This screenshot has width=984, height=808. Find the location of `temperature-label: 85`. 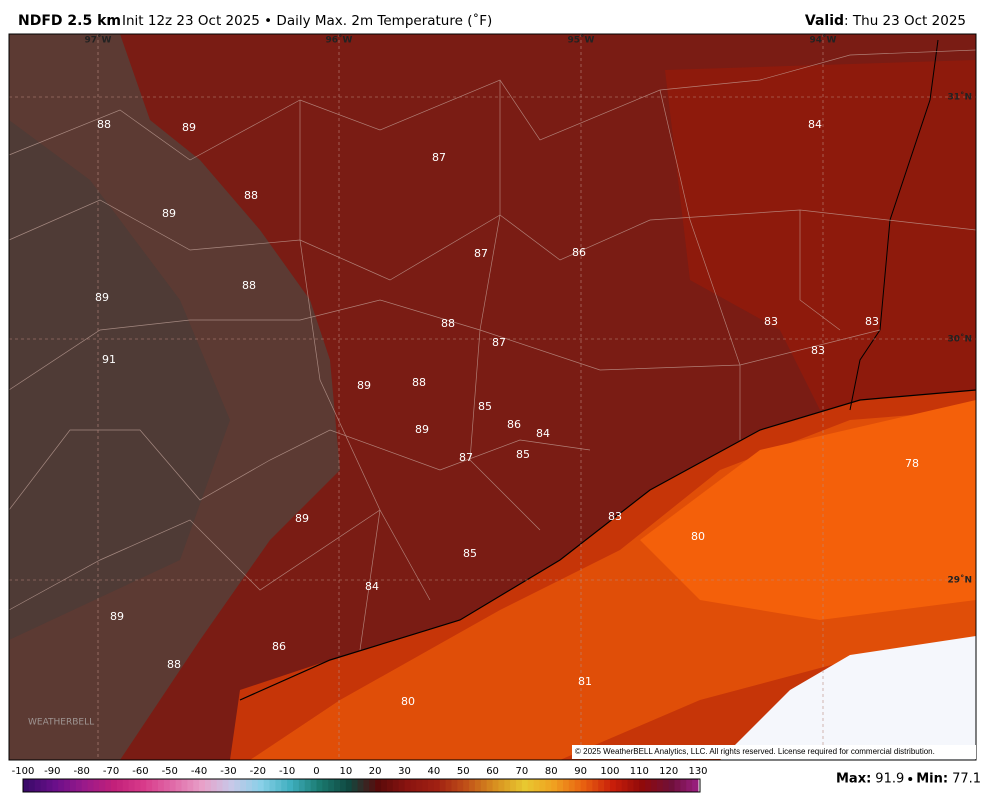

temperature-label: 85 is located at coordinates (523, 454).